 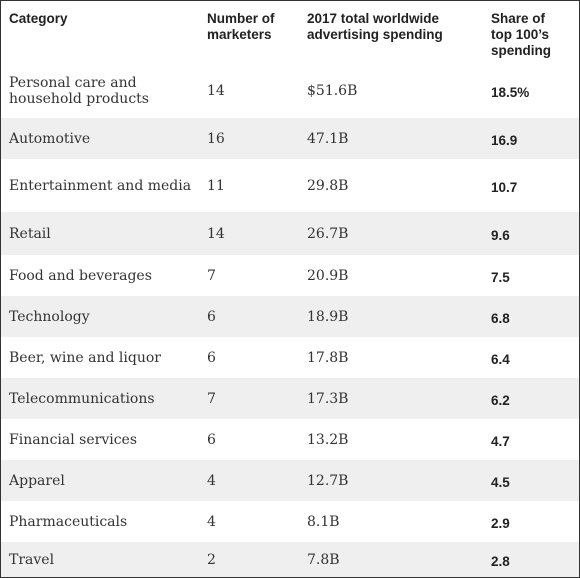 What do you see at coordinates (85, 357) in the screenshot?
I see `category-cell: Beer, wine and liquor` at bounding box center [85, 357].